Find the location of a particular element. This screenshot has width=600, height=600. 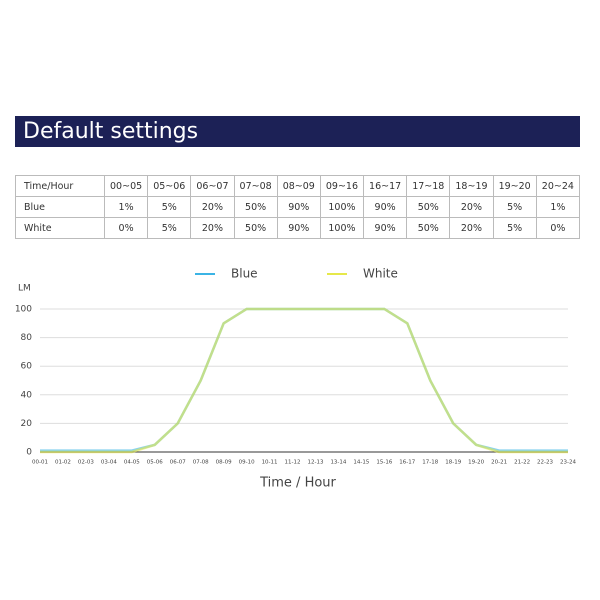

x-tick-label: 00-01 is located at coordinates (40, 463).